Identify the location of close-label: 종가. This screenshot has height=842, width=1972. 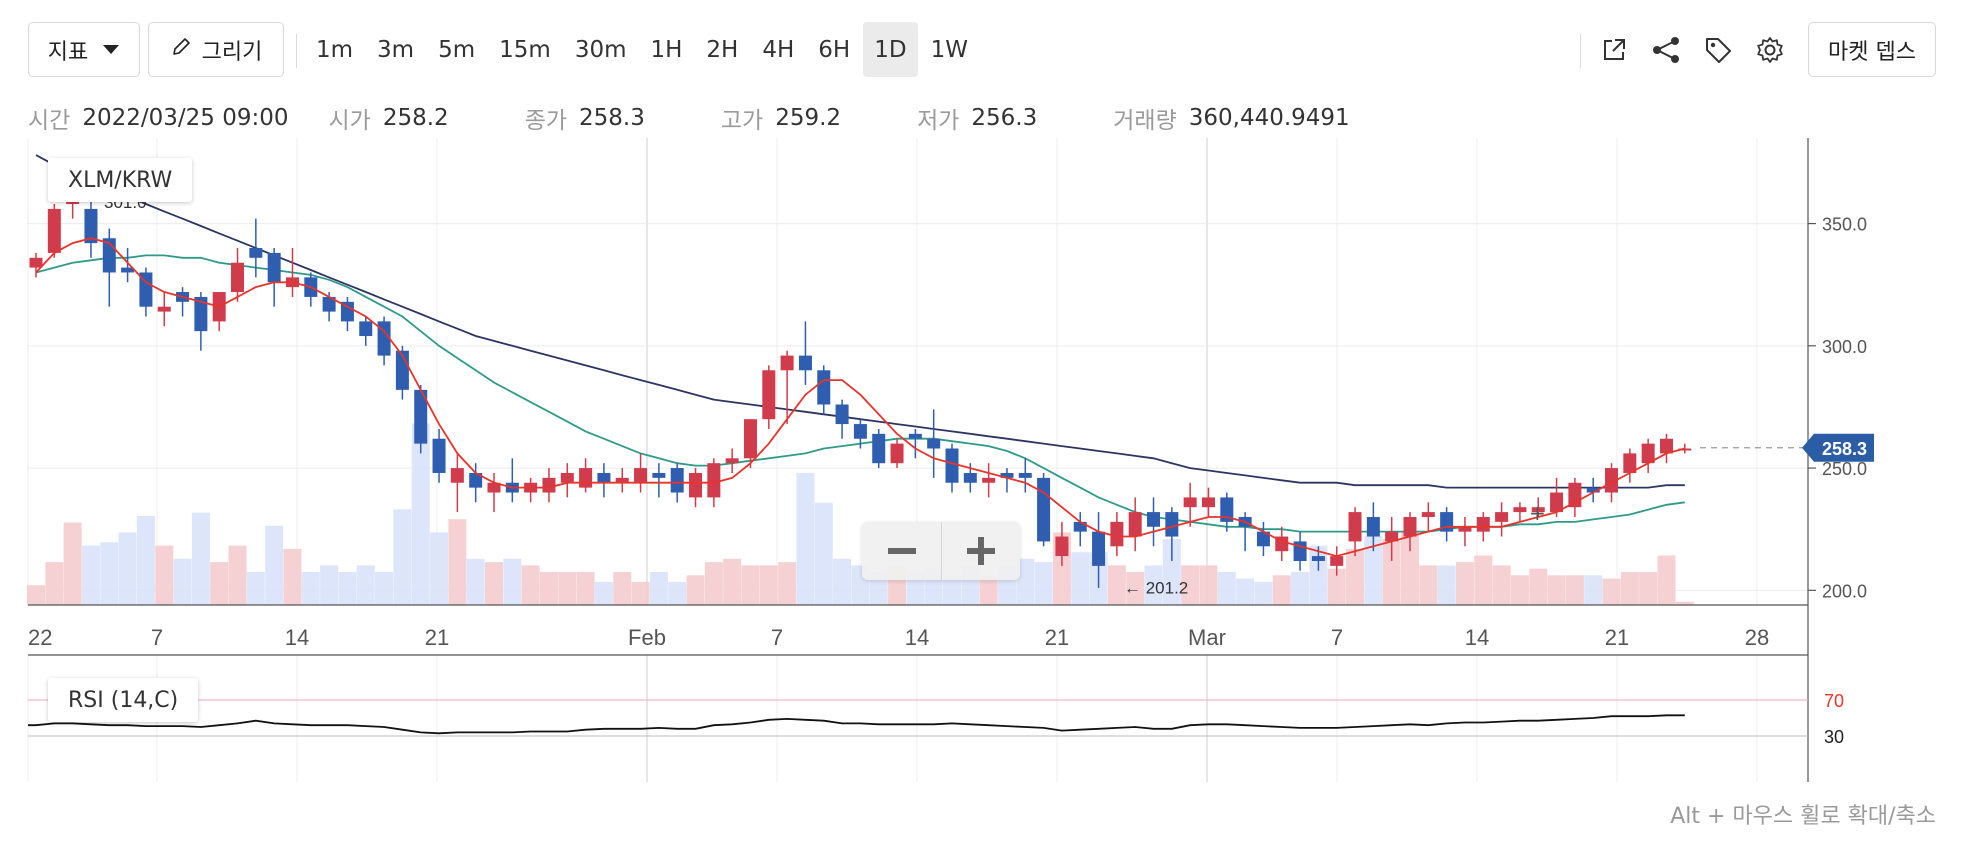
(546, 121).